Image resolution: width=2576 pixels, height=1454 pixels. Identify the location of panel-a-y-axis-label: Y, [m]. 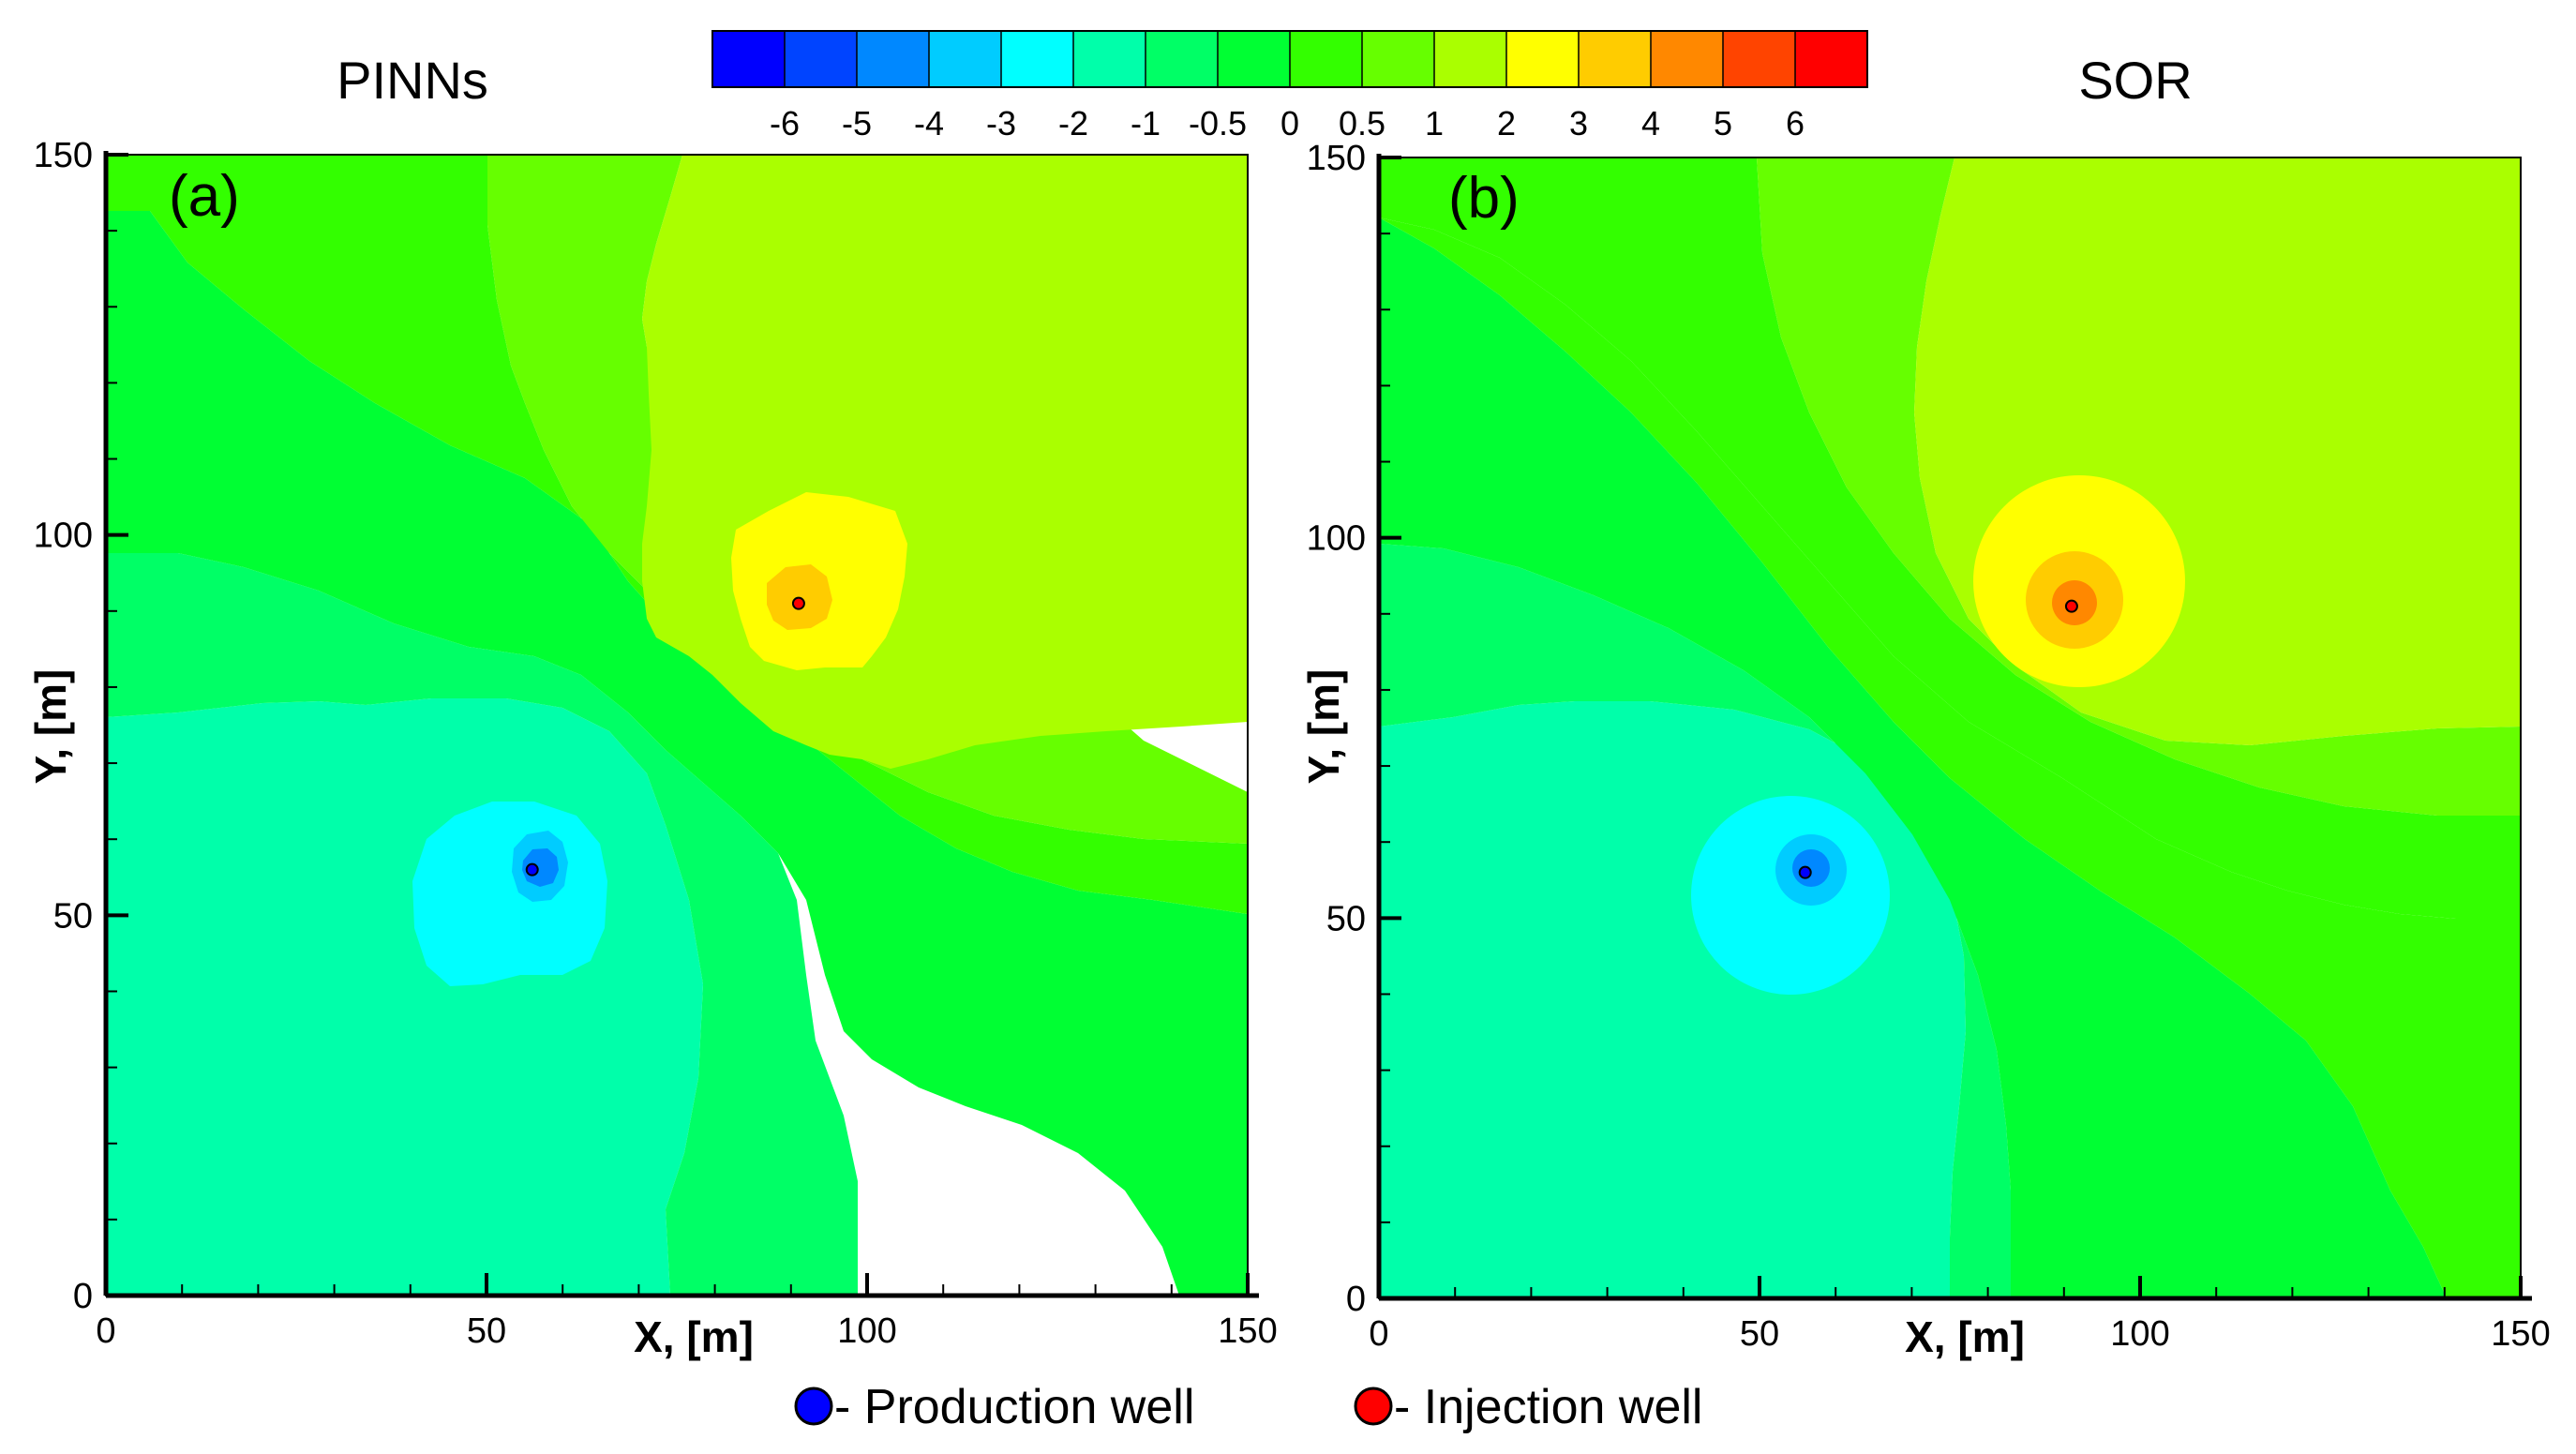
(50, 727).